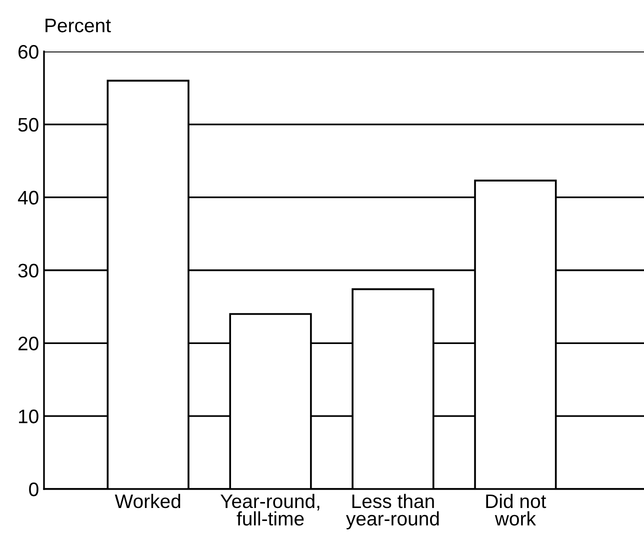  Describe the element at coordinates (28, 125) in the screenshot. I see `y-tick-label: 50` at that location.